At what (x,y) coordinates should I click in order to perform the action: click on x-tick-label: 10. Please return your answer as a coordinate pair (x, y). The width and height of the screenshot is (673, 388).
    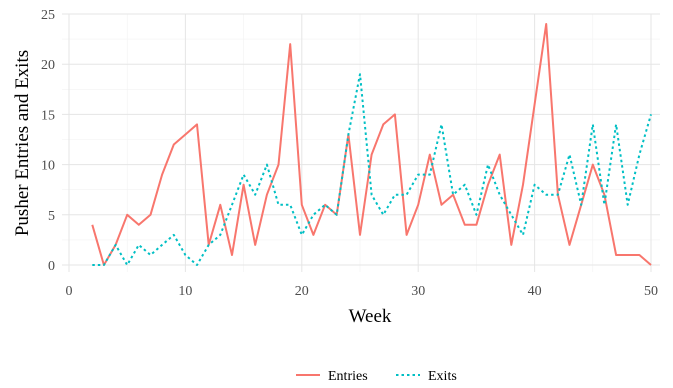
    Looking at the image, I should click on (185, 291).